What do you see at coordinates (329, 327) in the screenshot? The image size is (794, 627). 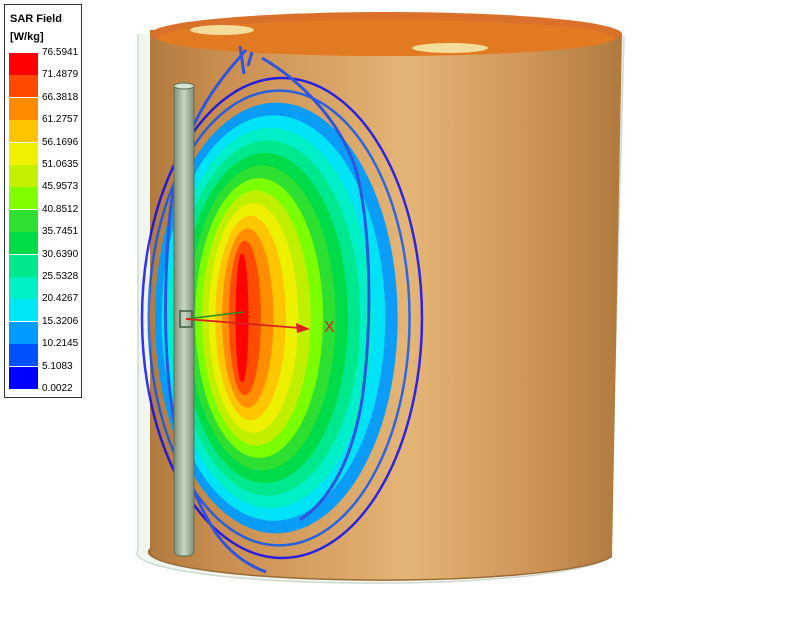 I see `x-axis-label: X` at bounding box center [329, 327].